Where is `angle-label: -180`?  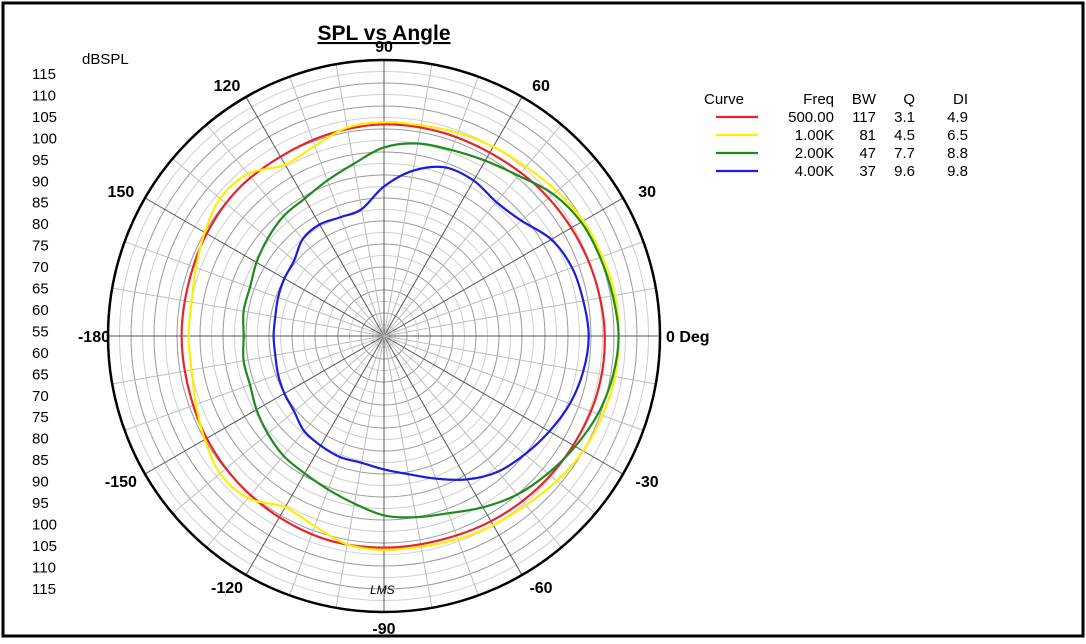
angle-label: -180 is located at coordinates (94, 337).